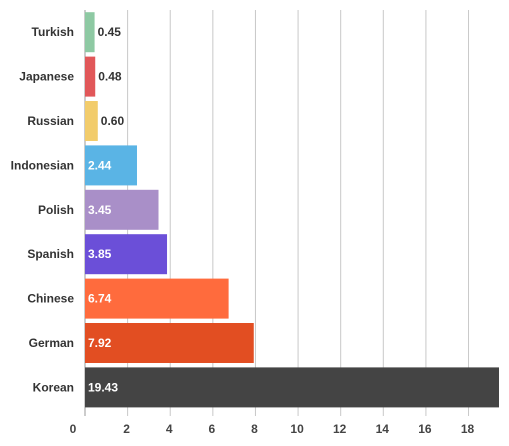  I want to click on value-label: 6.74, so click(100, 299).